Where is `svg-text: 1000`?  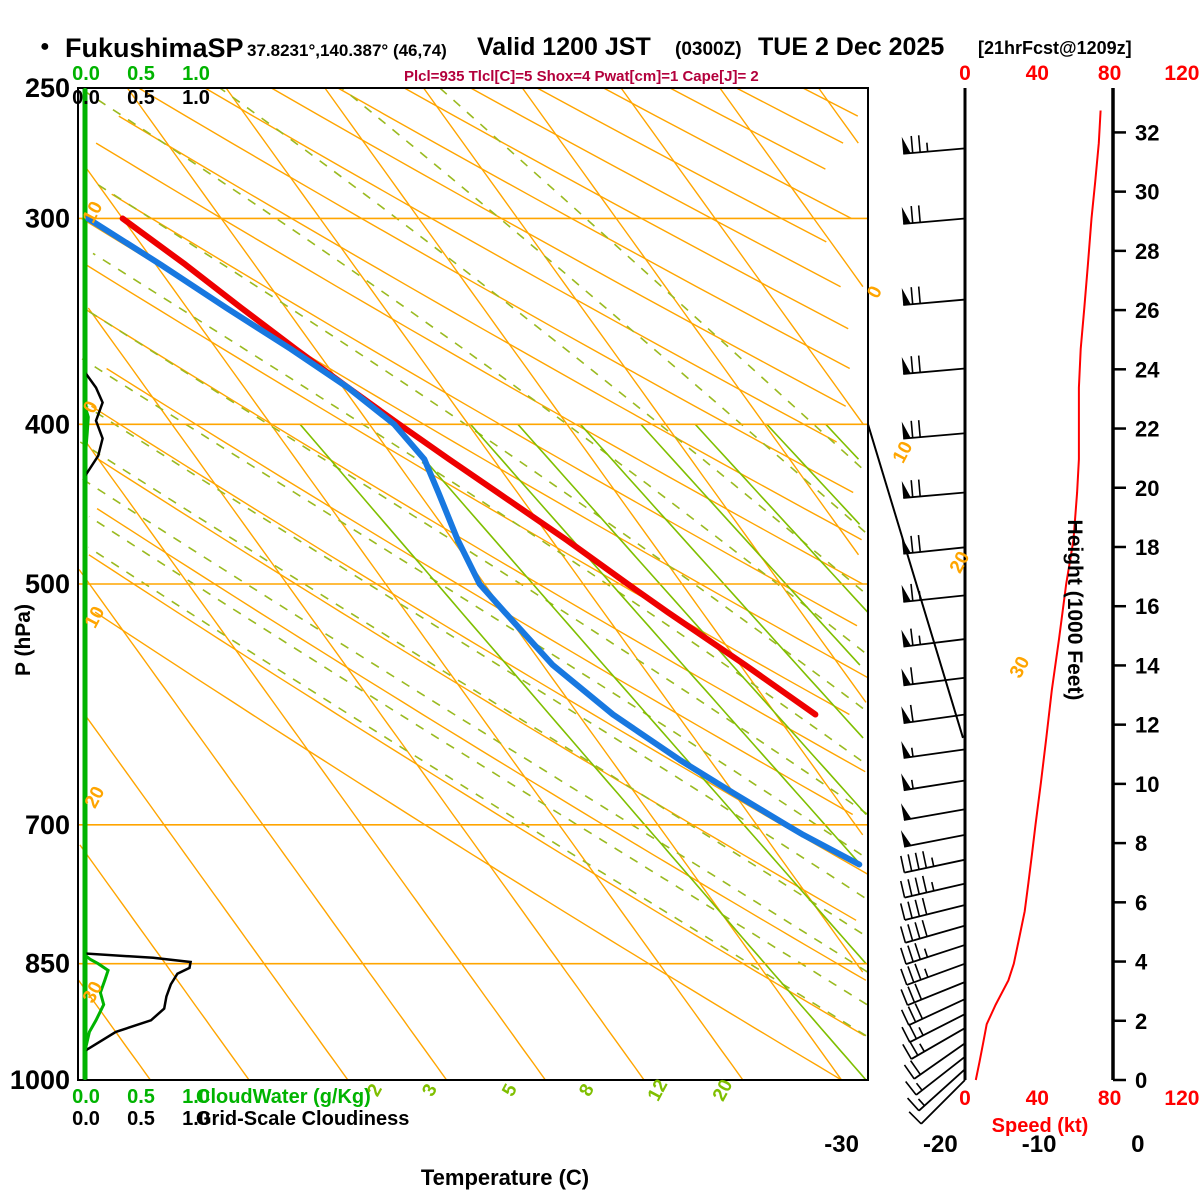
svg-text: 1000 is located at coordinates (40, 1080).